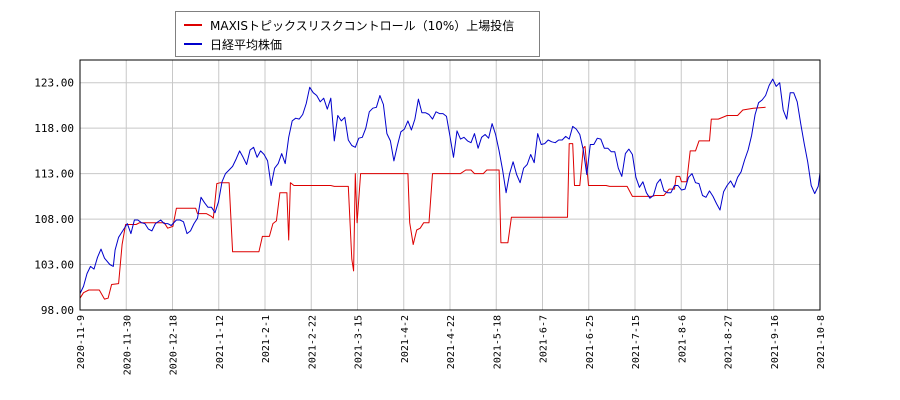 The image size is (900, 400). Describe the element at coordinates (590, 342) in the screenshot. I see `x-tick-label: 2021-6-25` at that location.